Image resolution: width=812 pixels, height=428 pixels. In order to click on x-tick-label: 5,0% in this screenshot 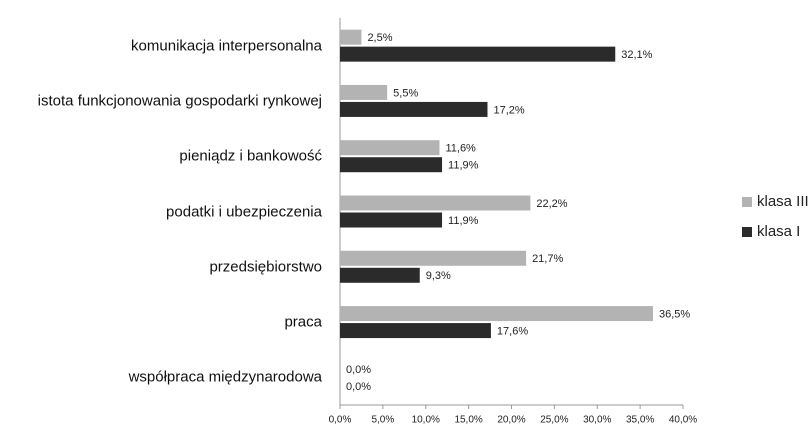, I will do `click(382, 420)`.